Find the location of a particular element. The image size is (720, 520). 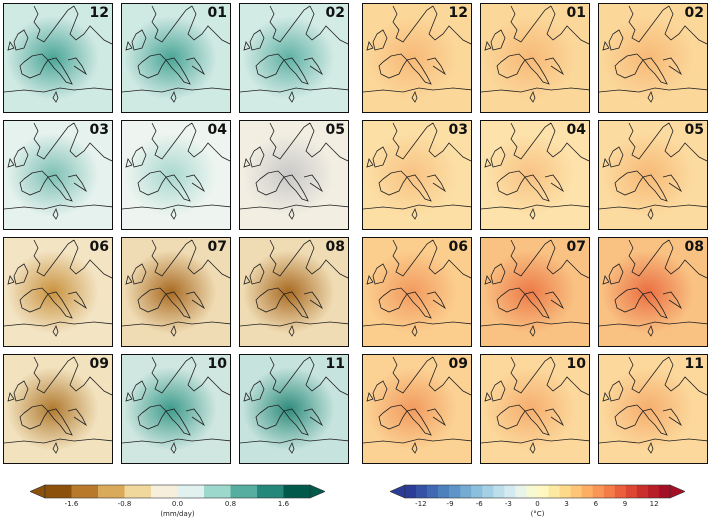

month-label: 05 is located at coordinates (694, 130).